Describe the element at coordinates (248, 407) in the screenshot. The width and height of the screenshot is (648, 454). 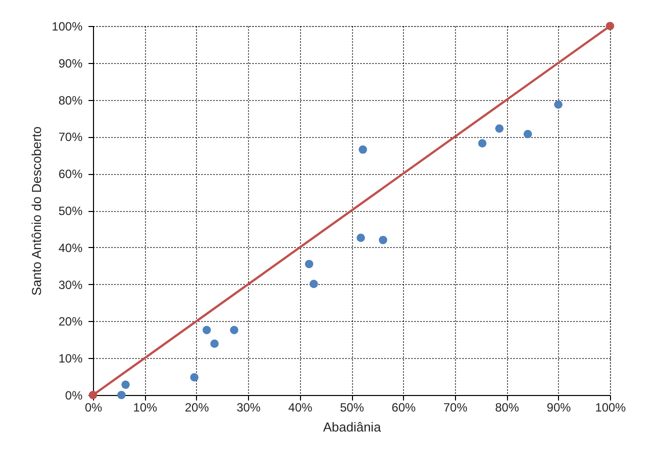
I see `x-tick-label: 30%` at that location.